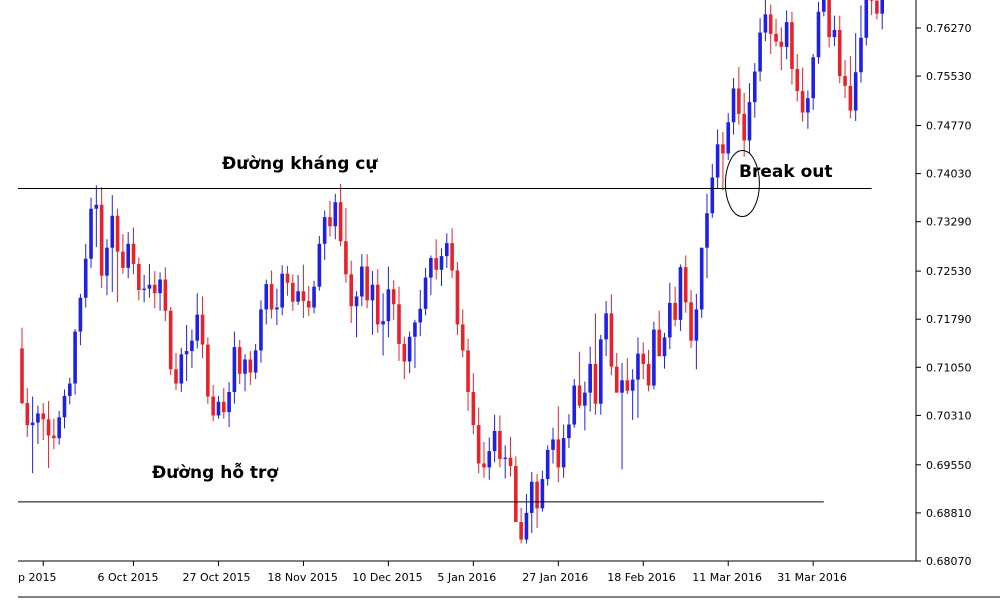 This screenshot has width=1000, height=600. I want to click on time-tick-label: 18 Nov 2015, so click(302, 577).